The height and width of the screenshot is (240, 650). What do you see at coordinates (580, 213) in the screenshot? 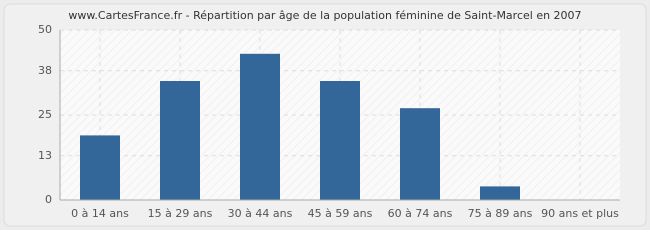
I see `x-tick-label: 90 ans et plus` at bounding box center [580, 213].